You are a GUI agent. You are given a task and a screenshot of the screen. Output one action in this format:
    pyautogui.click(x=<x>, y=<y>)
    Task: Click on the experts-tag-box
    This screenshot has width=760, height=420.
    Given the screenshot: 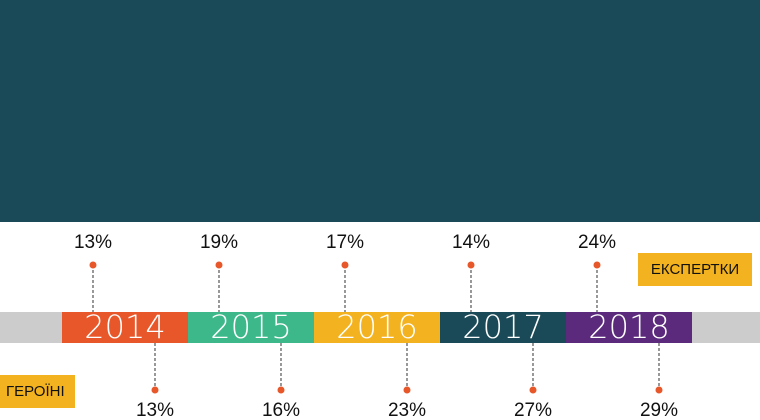 What is the action you would take?
    pyautogui.click(x=695, y=269)
    